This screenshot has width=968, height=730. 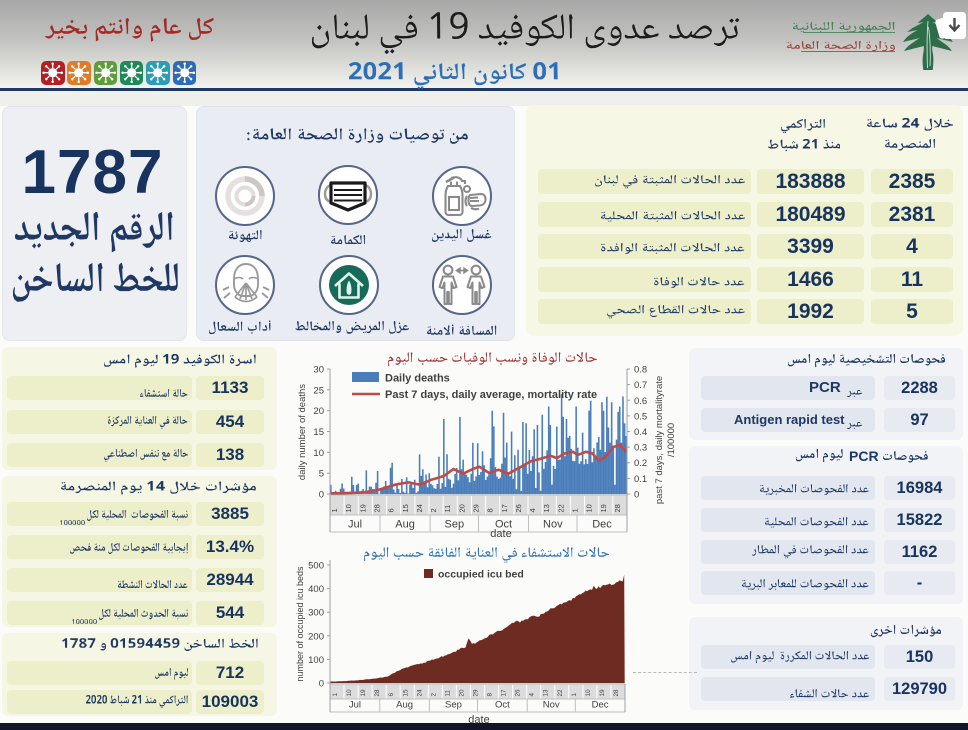 What do you see at coordinates (300, 624) in the screenshot?
I see `svg-text: number of occupied icu beds` at bounding box center [300, 624].